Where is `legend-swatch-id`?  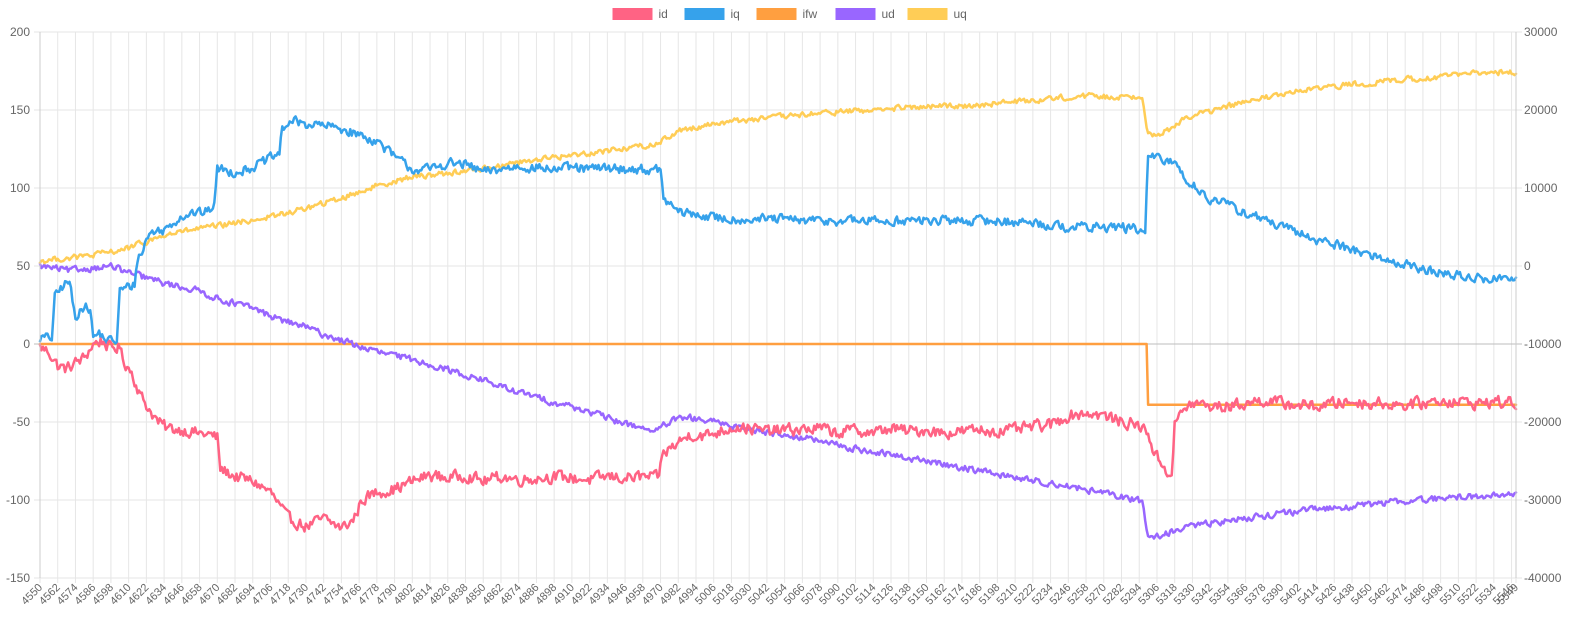
legend-swatch-id is located at coordinates (632, 14).